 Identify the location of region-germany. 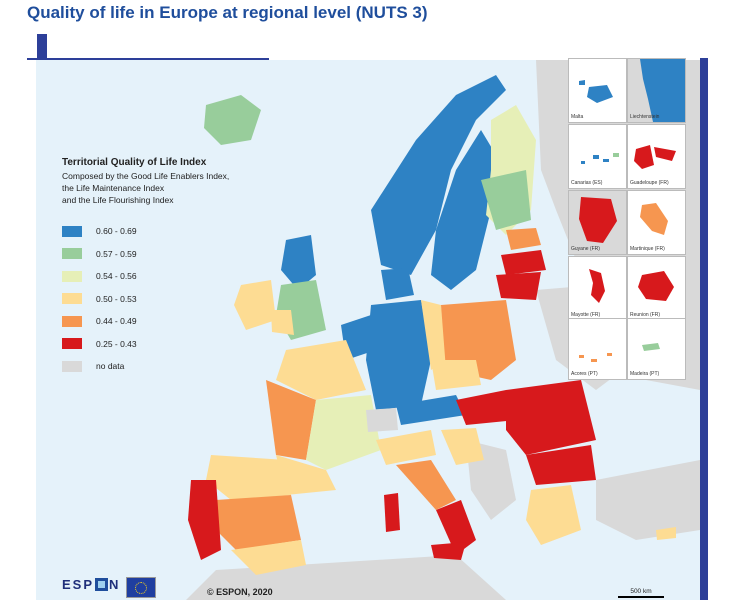
(398, 355).